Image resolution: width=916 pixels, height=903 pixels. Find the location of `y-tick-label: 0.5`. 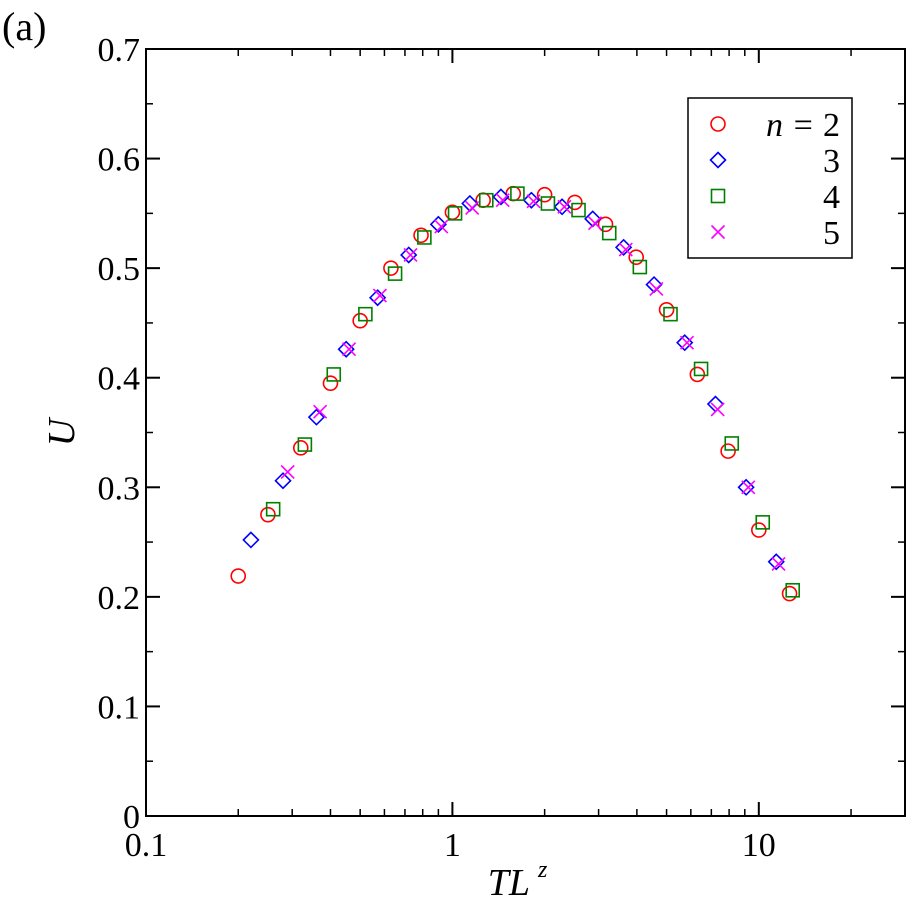

y-tick-label: 0.5 is located at coordinates (119, 269).